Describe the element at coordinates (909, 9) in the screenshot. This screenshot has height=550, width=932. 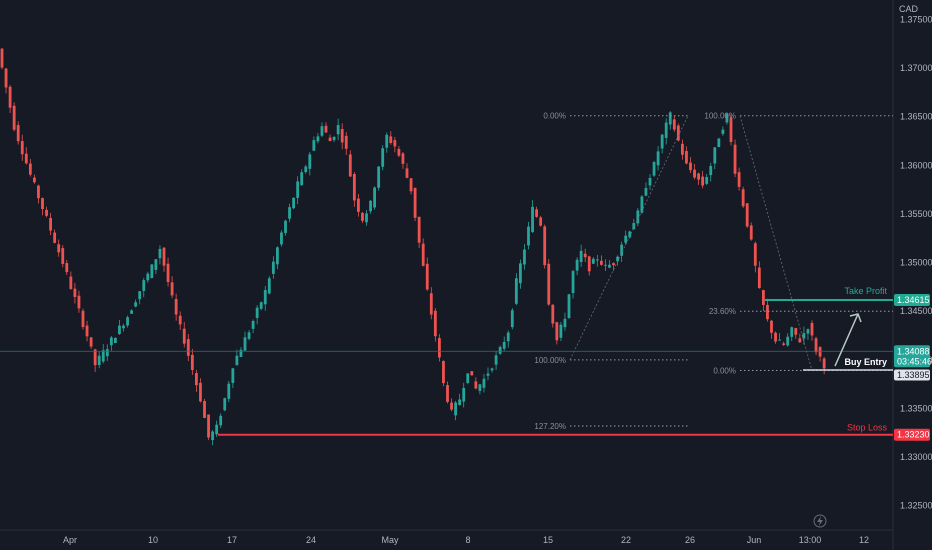
I see `currency-label: CAD` at that location.